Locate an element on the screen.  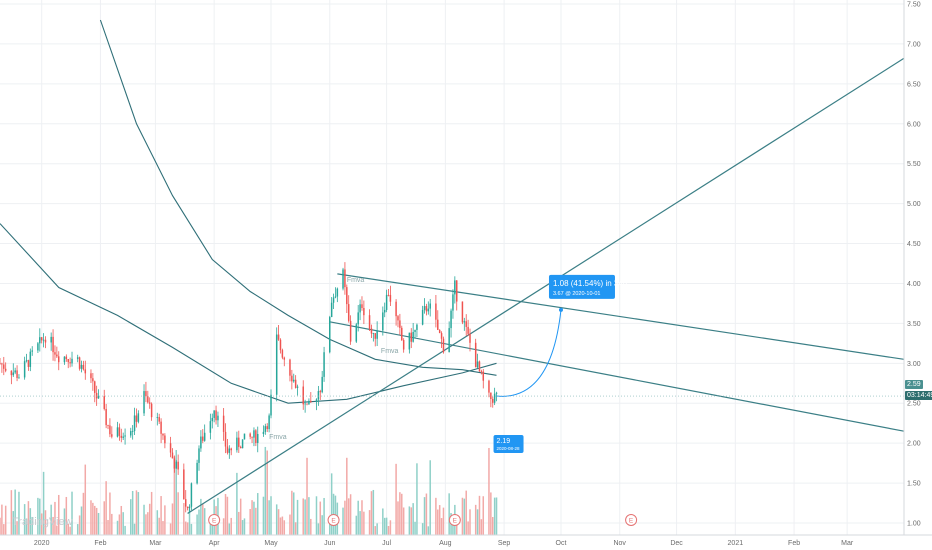
time-tick-label: Jul is located at coordinates (386, 543).